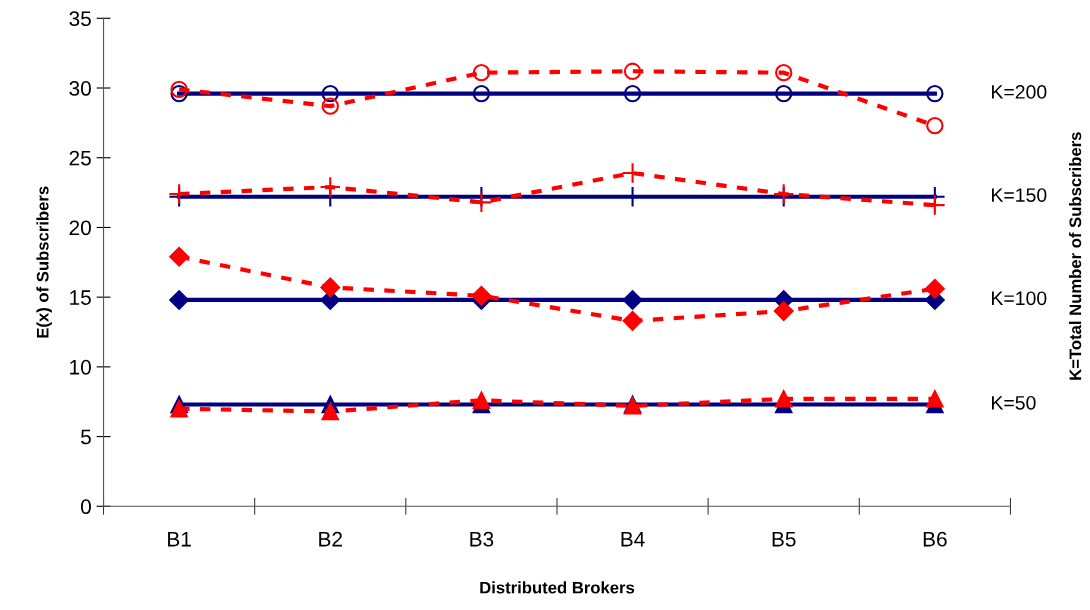 This screenshot has height=610, width=1090. Describe the element at coordinates (330, 539) in the screenshot. I see `x-tick-label: B2` at that location.